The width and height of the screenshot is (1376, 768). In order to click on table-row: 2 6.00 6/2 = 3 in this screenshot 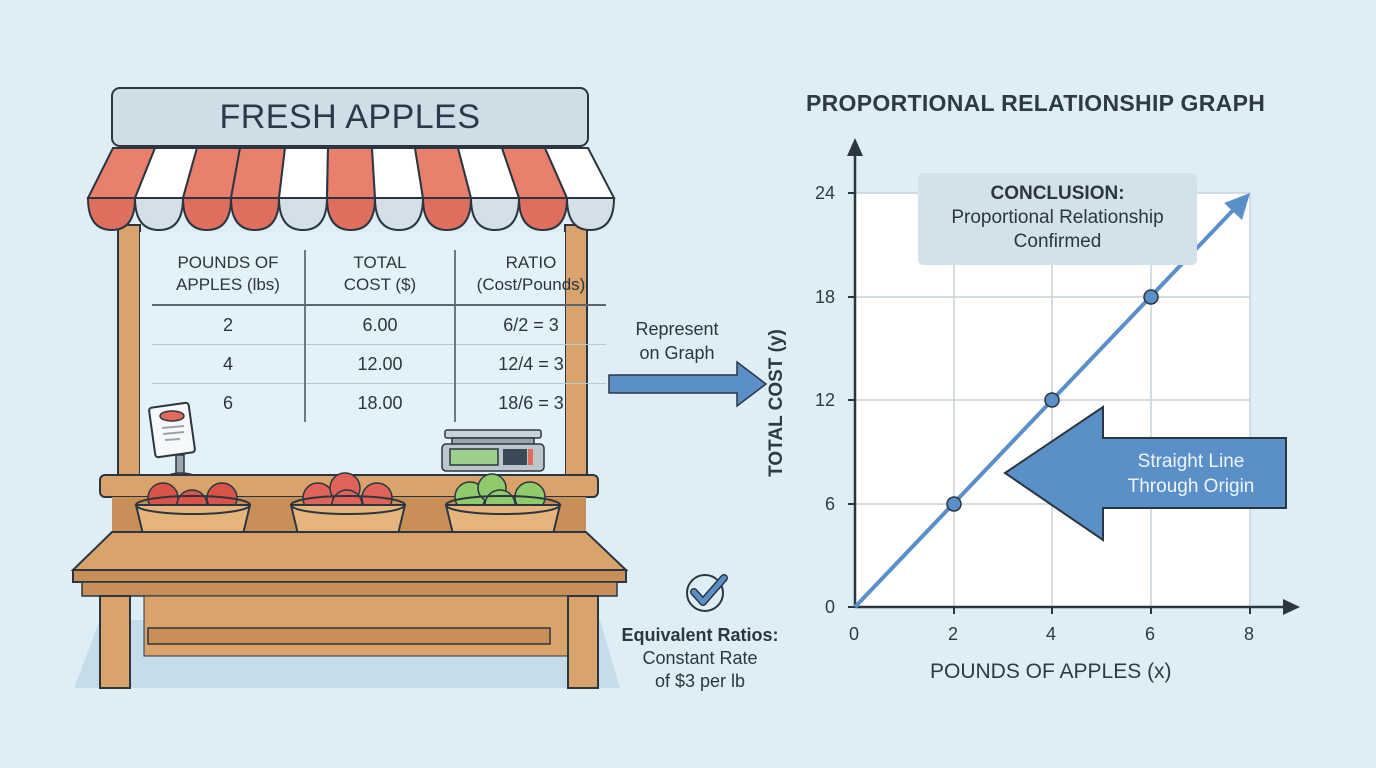, I will do `click(379, 325)`.